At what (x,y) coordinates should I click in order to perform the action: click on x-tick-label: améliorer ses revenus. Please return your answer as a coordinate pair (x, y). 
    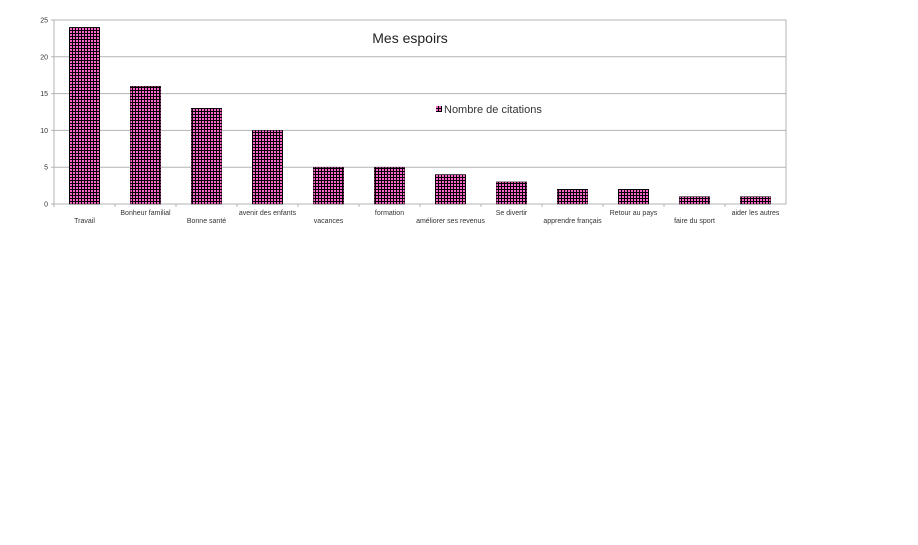
    Looking at the image, I should click on (450, 221).